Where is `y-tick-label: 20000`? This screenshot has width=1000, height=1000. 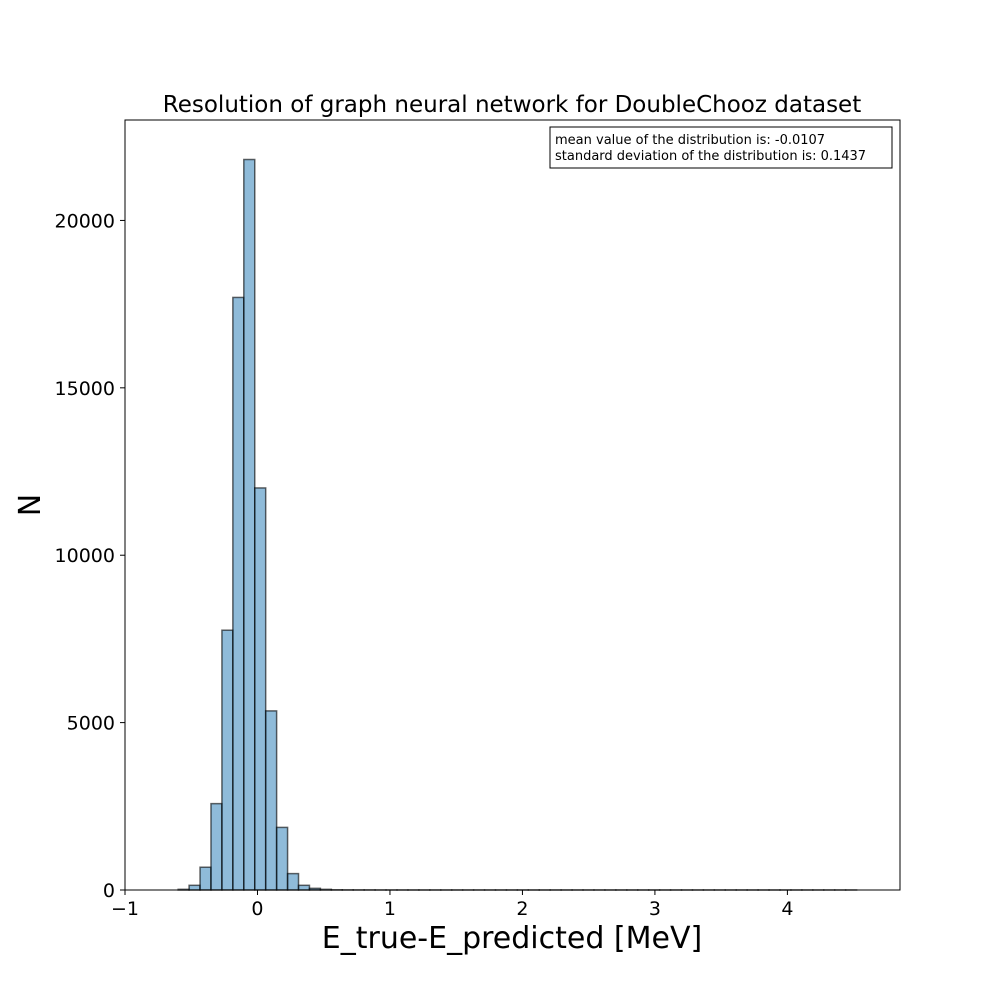
y-tick-label: 20000 is located at coordinates (85, 221).